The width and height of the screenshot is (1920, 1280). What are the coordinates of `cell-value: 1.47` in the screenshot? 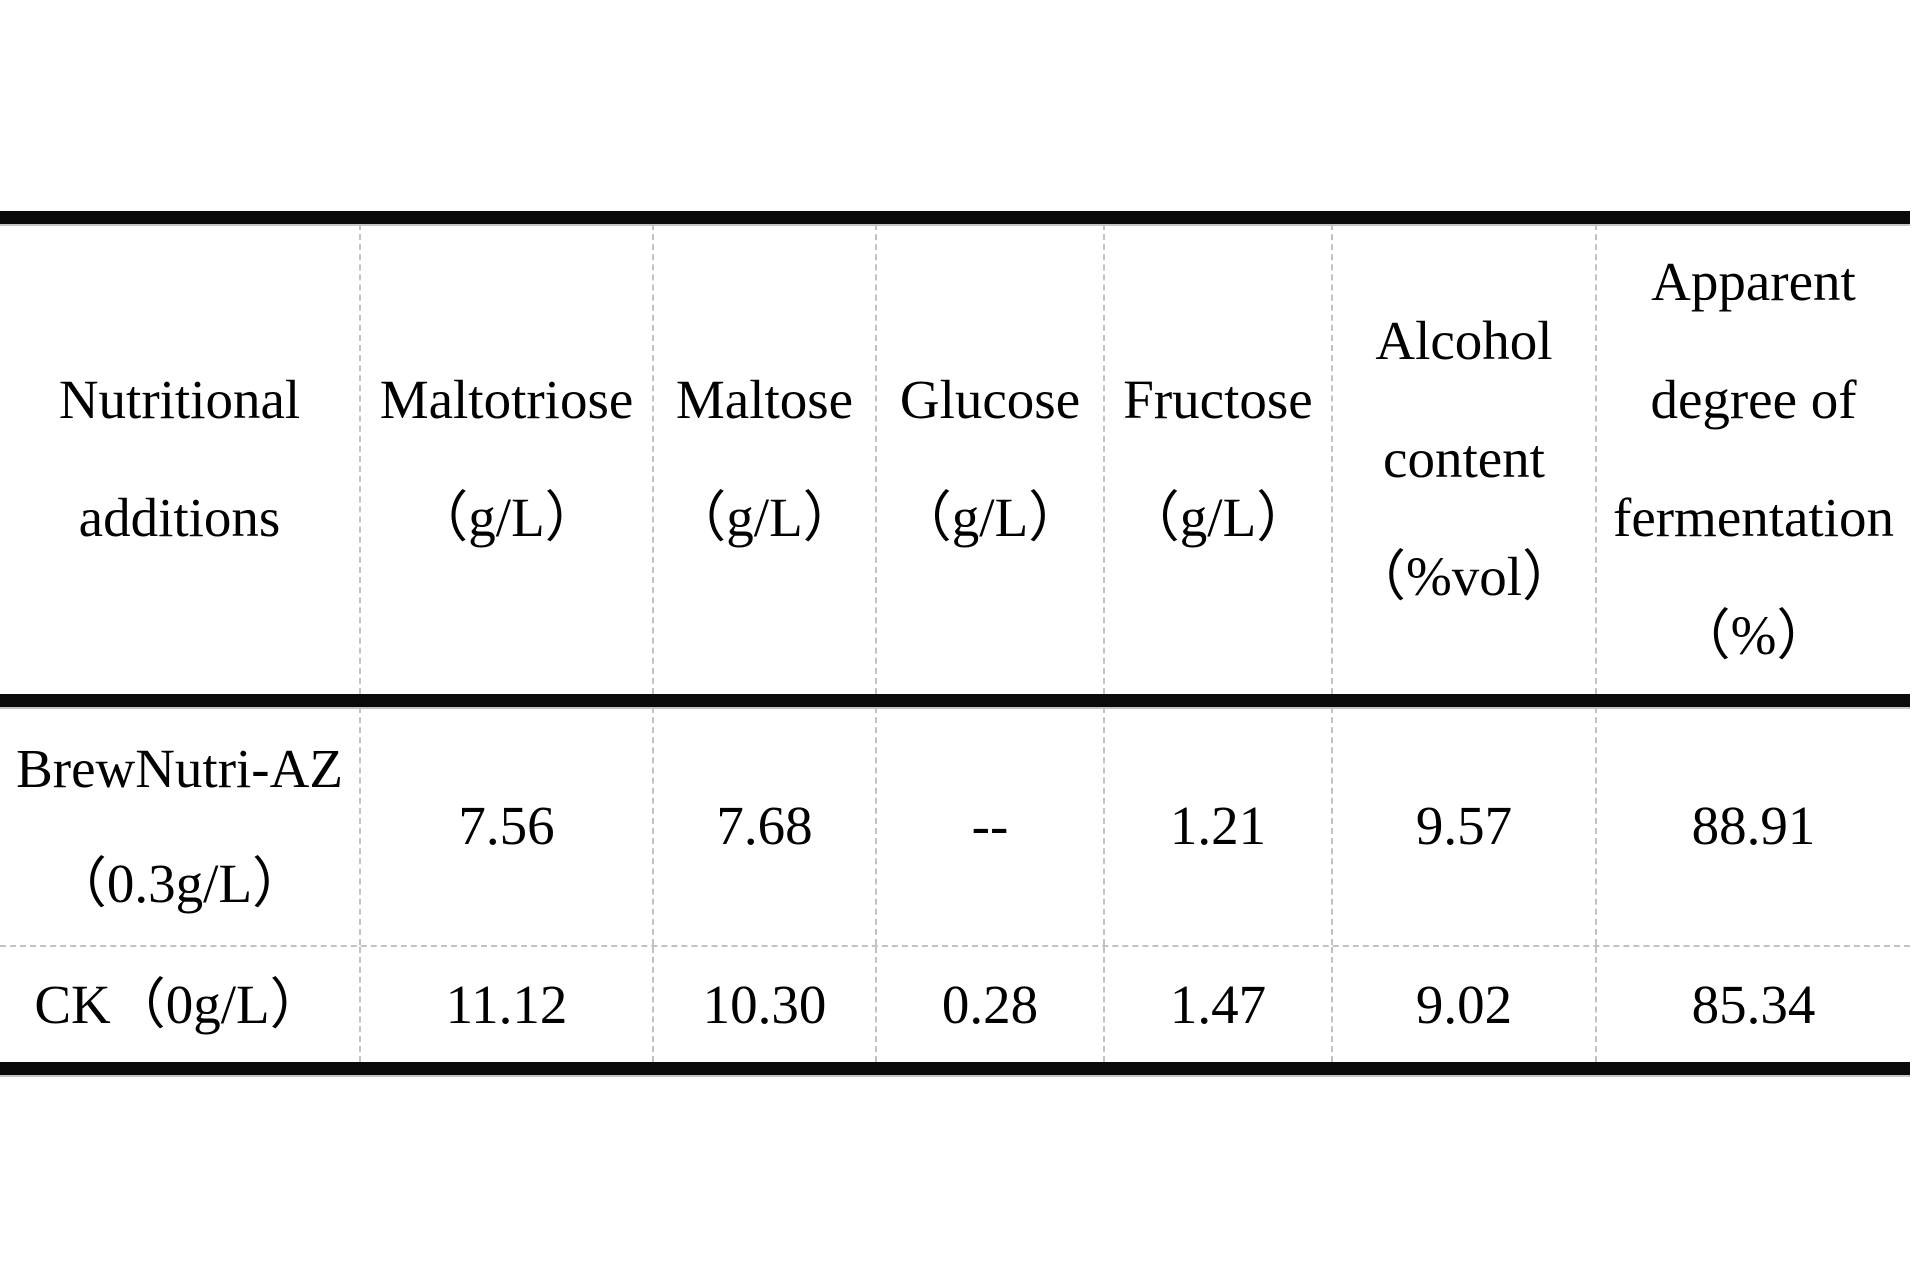 It's located at (1218, 1004).